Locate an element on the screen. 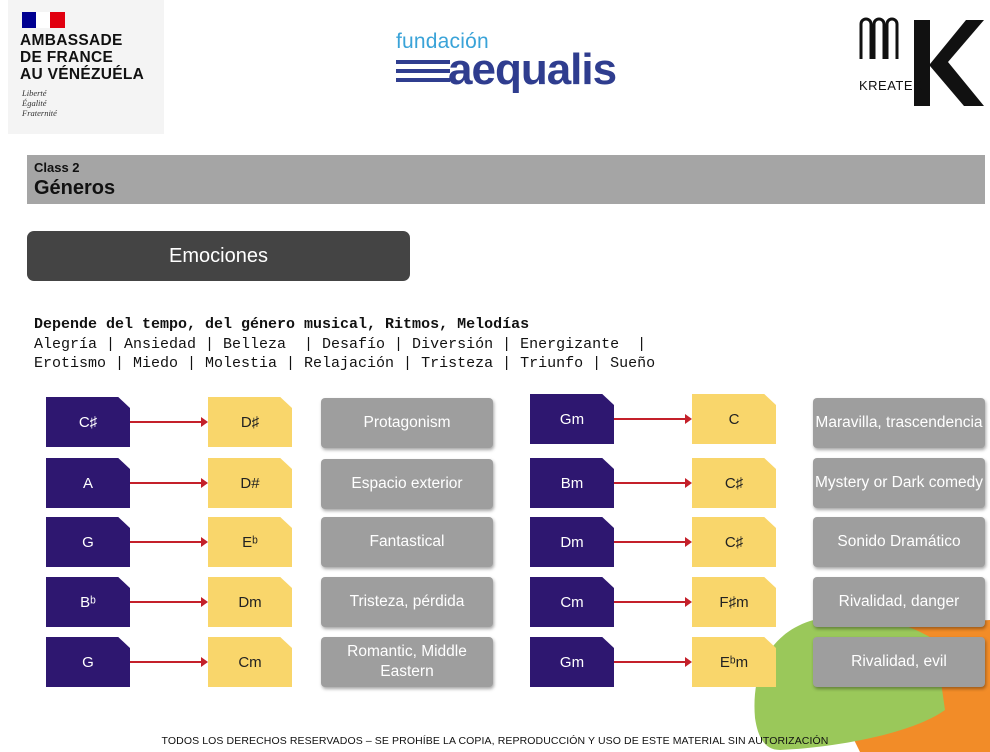  class-label: Class 2 is located at coordinates (57, 167).